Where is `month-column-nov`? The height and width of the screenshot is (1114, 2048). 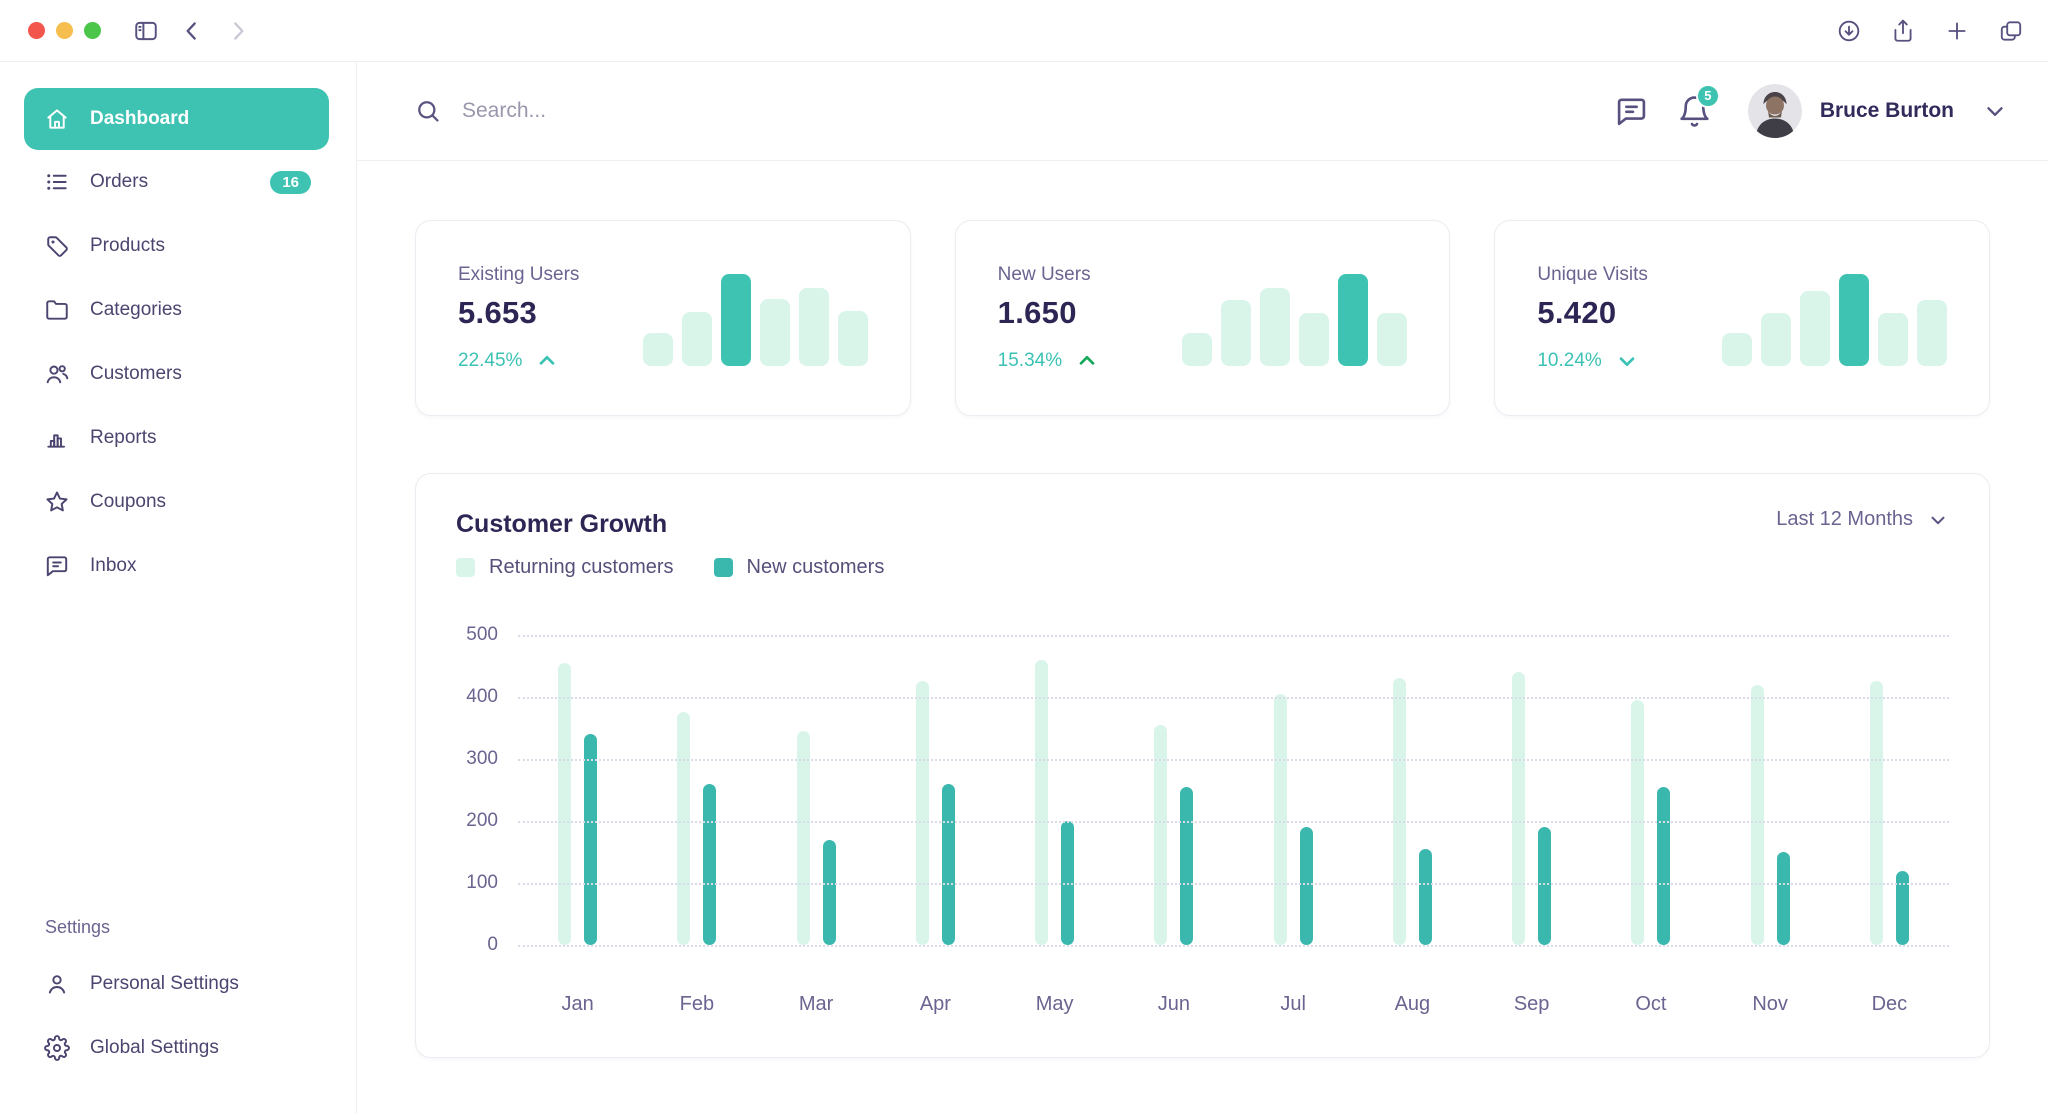
month-column-nov is located at coordinates (1770, 790).